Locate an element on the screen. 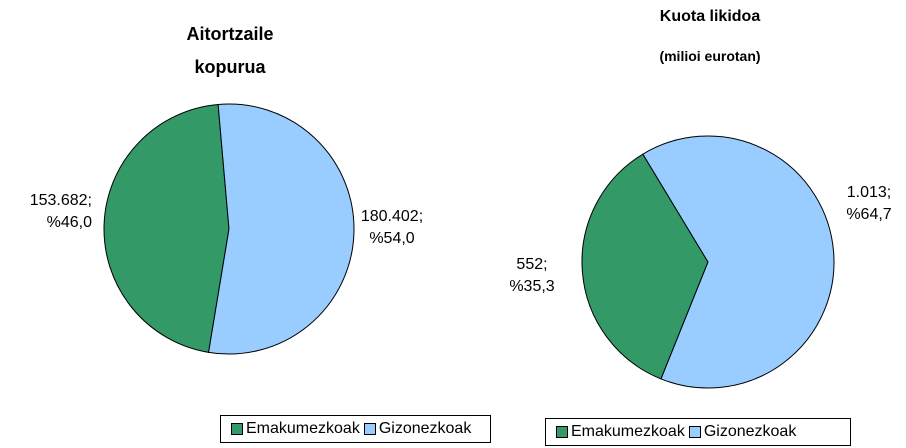 The image size is (906, 448). data-label: 180.402; %54,0 is located at coordinates (392, 227).